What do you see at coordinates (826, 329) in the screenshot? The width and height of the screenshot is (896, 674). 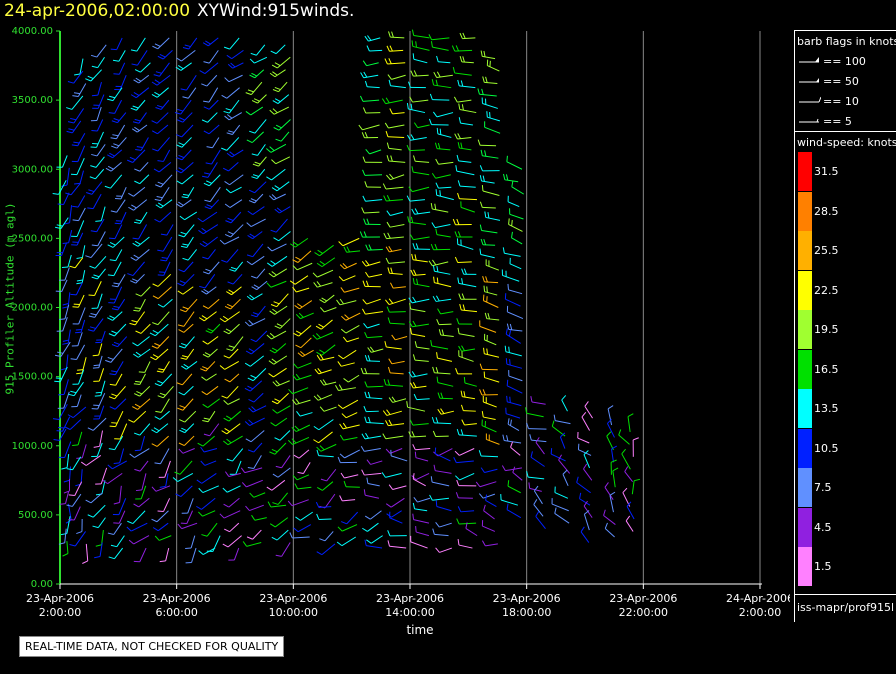 I see `speed-swatch-label: 19.5` at bounding box center [826, 329].